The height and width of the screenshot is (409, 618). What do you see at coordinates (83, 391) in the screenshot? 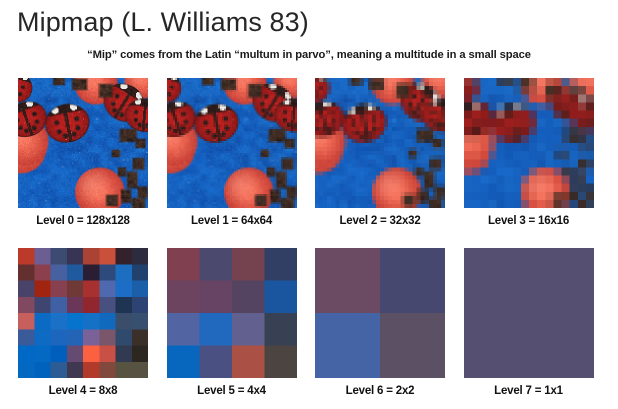
I see `mipmap-label-level-4: Level 4 = 8x8` at bounding box center [83, 391].